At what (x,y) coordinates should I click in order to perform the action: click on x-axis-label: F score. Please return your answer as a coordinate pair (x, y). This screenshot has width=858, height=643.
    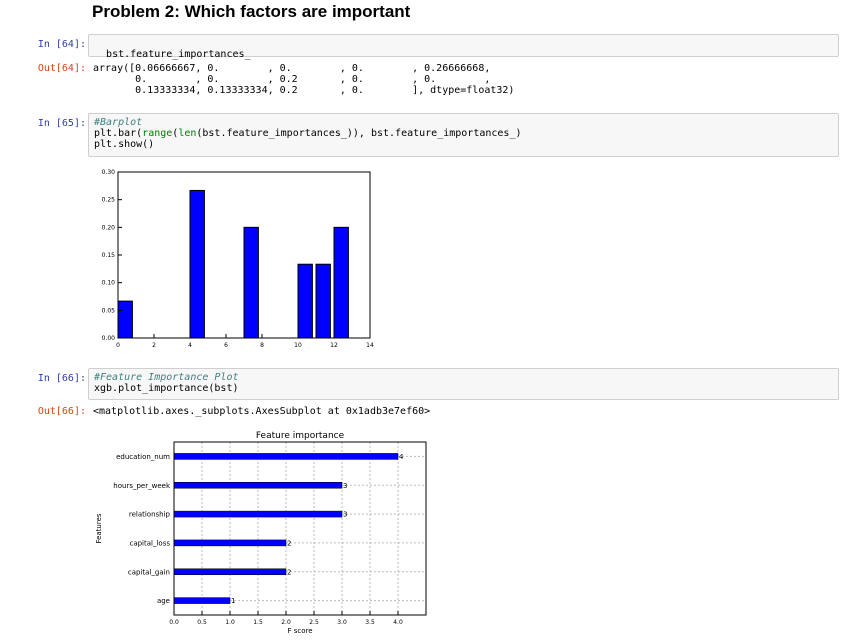
    Looking at the image, I should click on (299, 631).